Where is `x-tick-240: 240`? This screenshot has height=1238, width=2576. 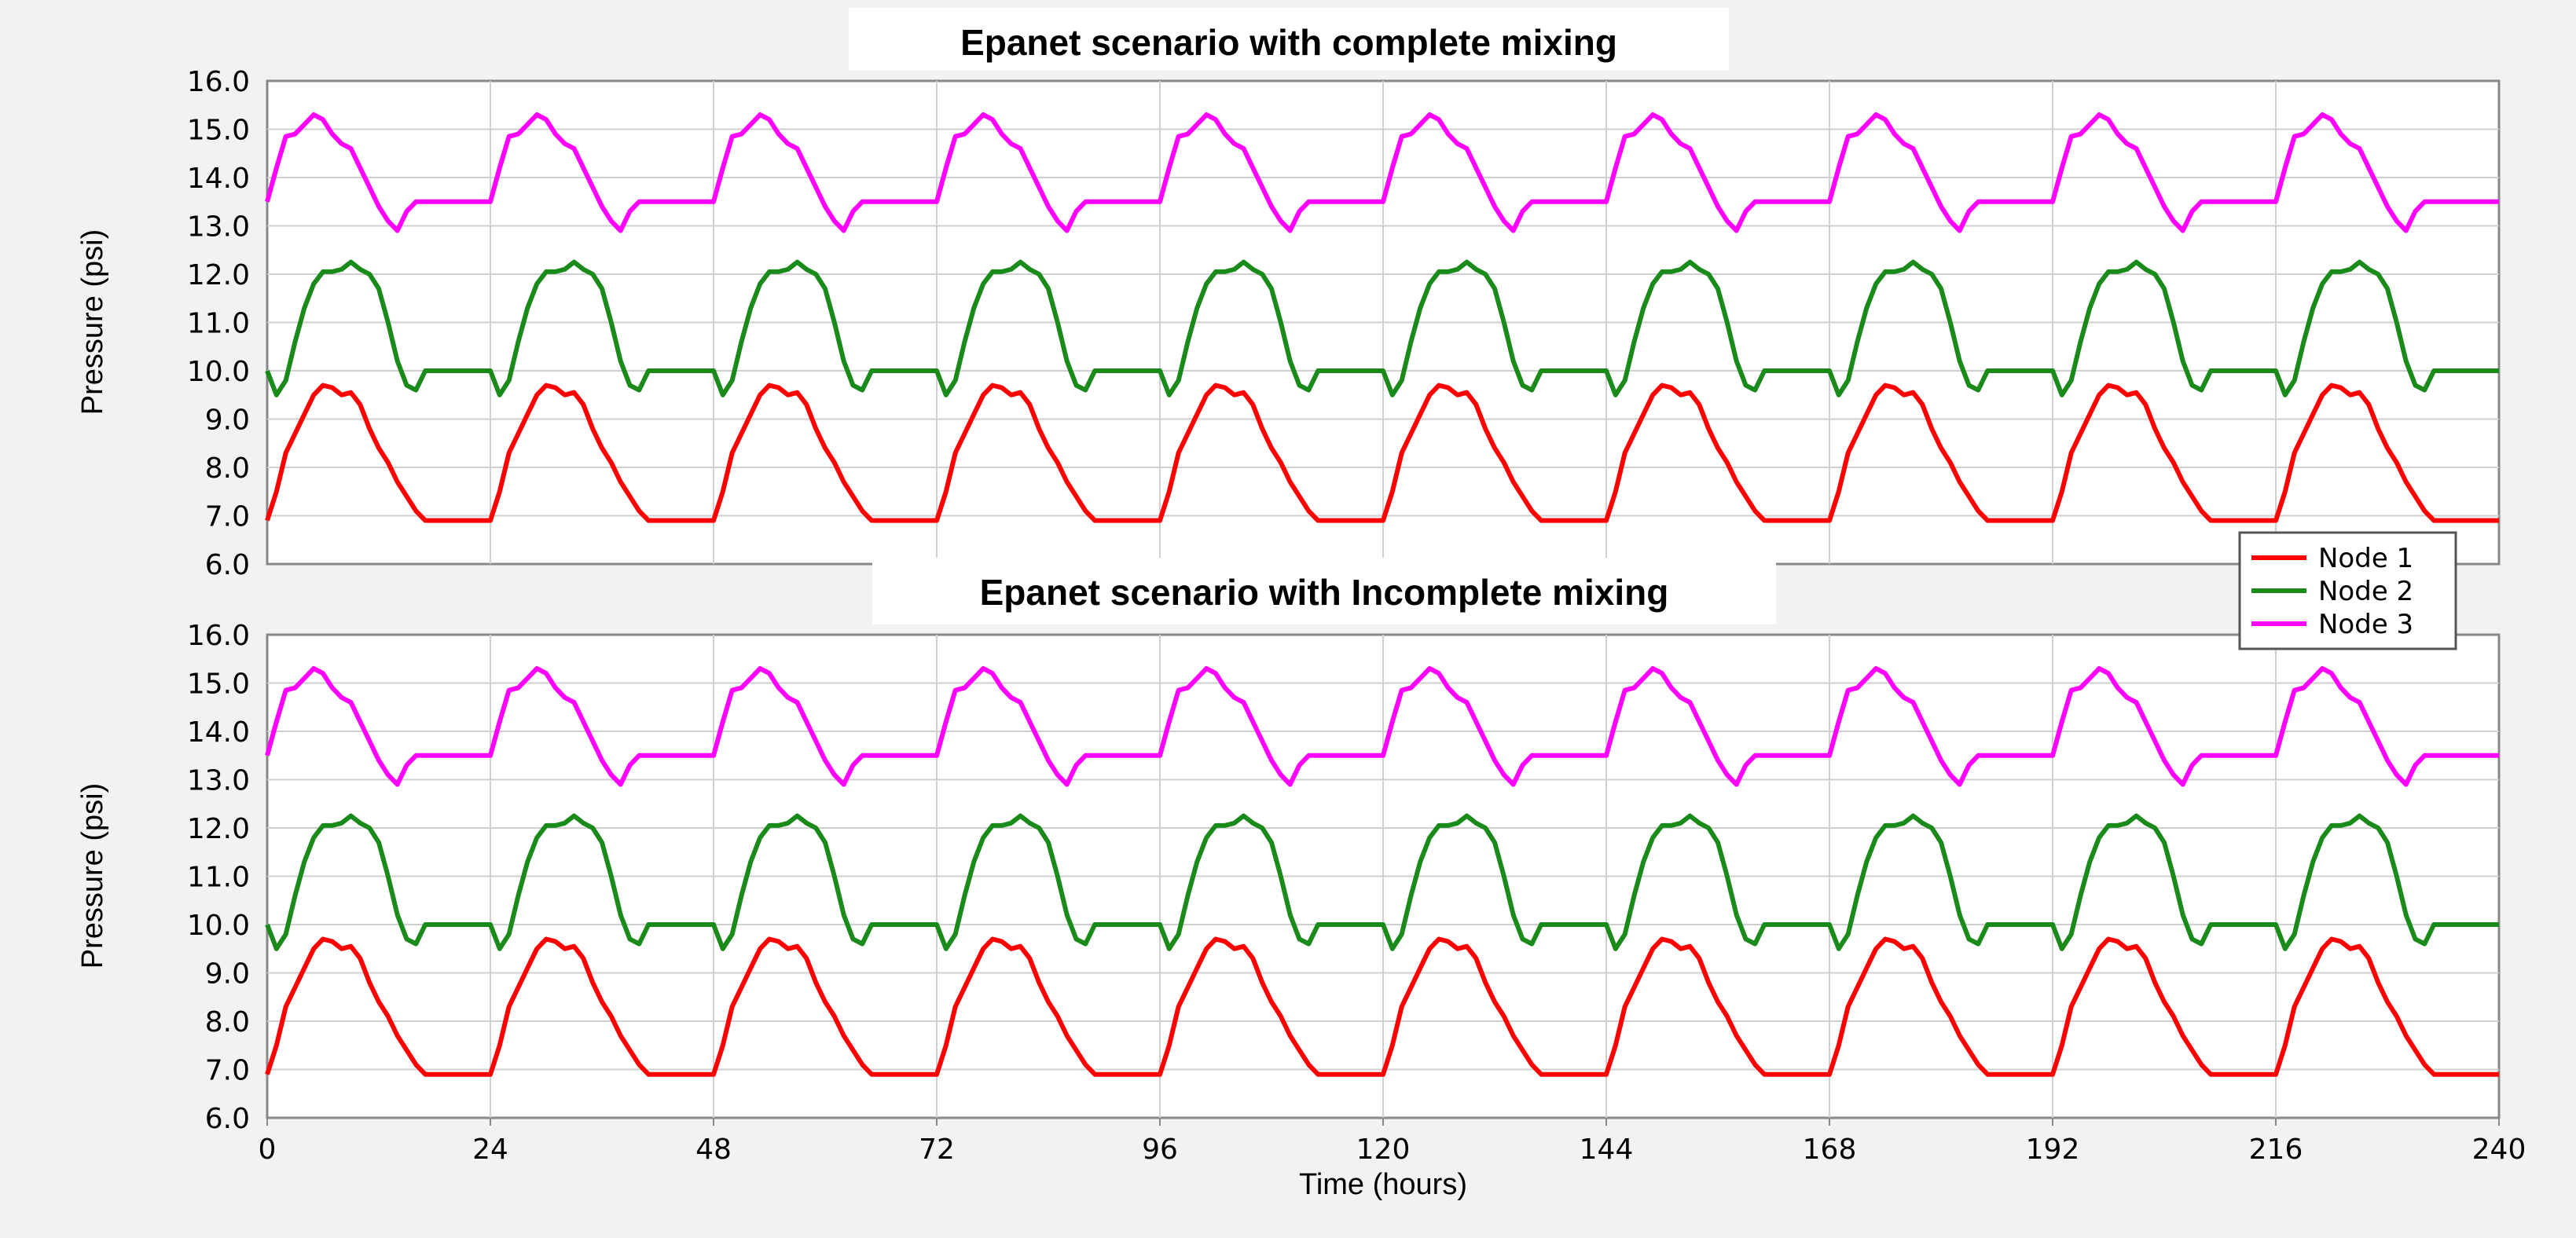
x-tick-240: 240 is located at coordinates (2499, 1150).